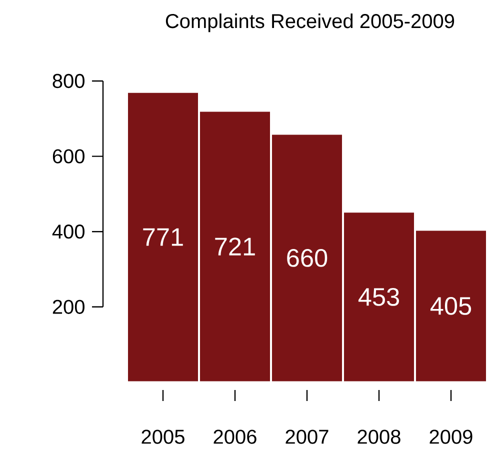 The height and width of the screenshot is (462, 504). Describe the element at coordinates (235, 437) in the screenshot. I see `x-tick-label: 2006` at that location.